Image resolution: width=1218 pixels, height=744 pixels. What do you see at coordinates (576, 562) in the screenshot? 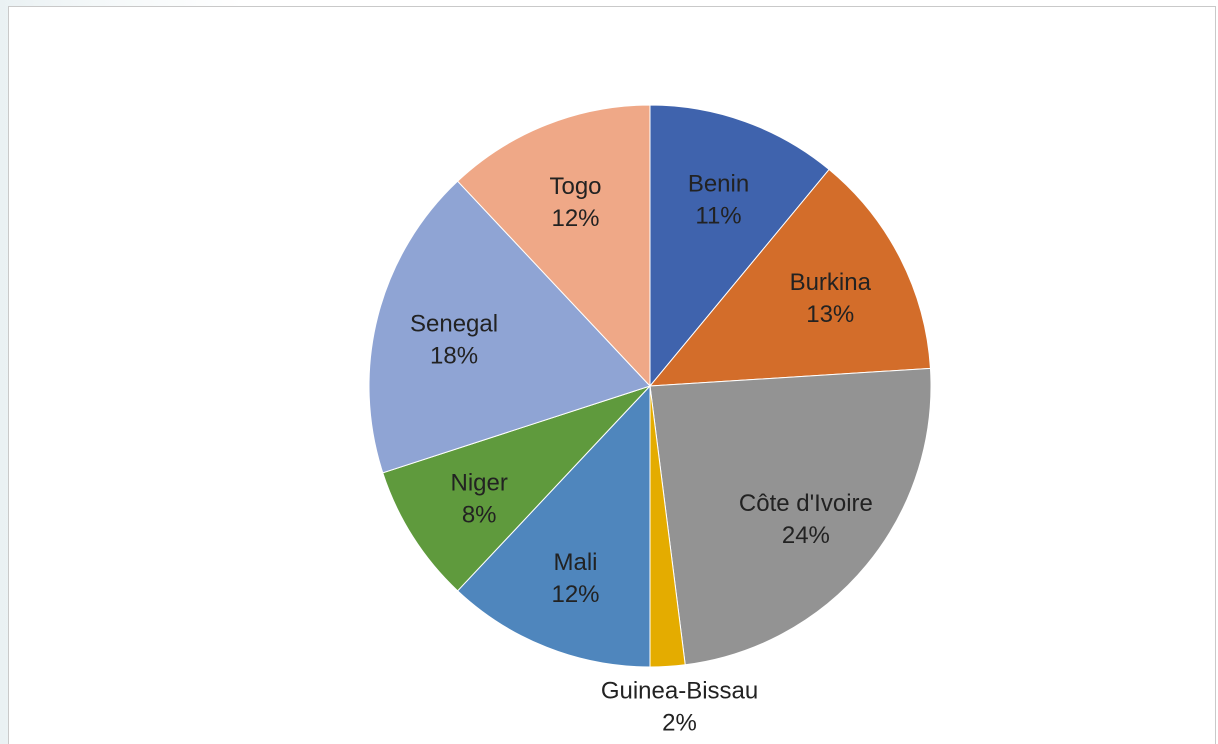
I see `slice-category-label: Mali` at bounding box center [576, 562].